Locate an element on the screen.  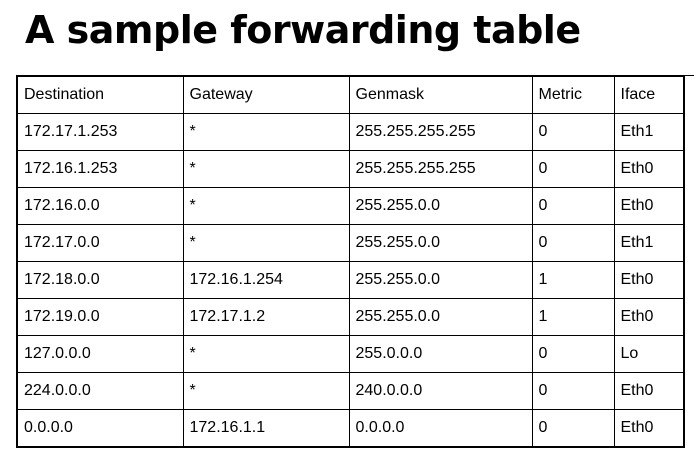
table-row: 0.0.0.0 172.16.1.1 0.0.0.0 0 Eth0 is located at coordinates (350, 428).